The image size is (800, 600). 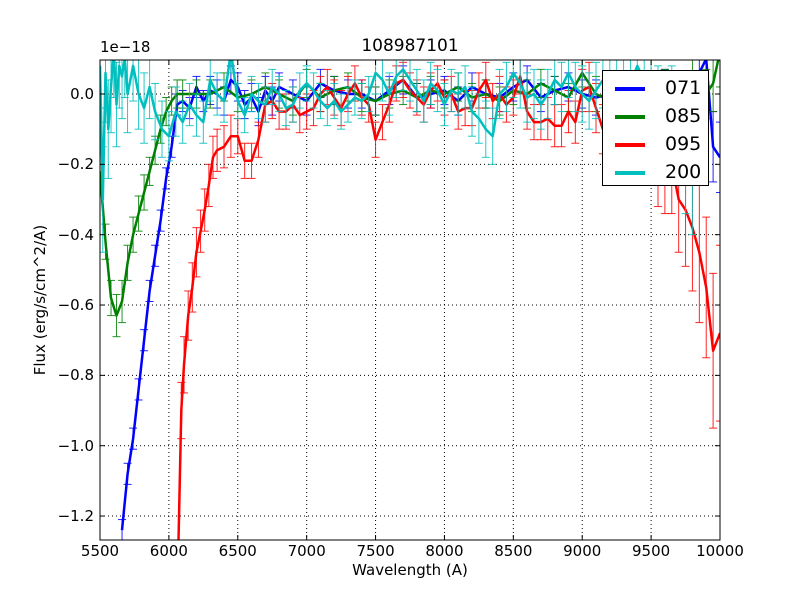 I want to click on y-axis-label: Flux (erg/s/cm^2/A), so click(x=40, y=300).